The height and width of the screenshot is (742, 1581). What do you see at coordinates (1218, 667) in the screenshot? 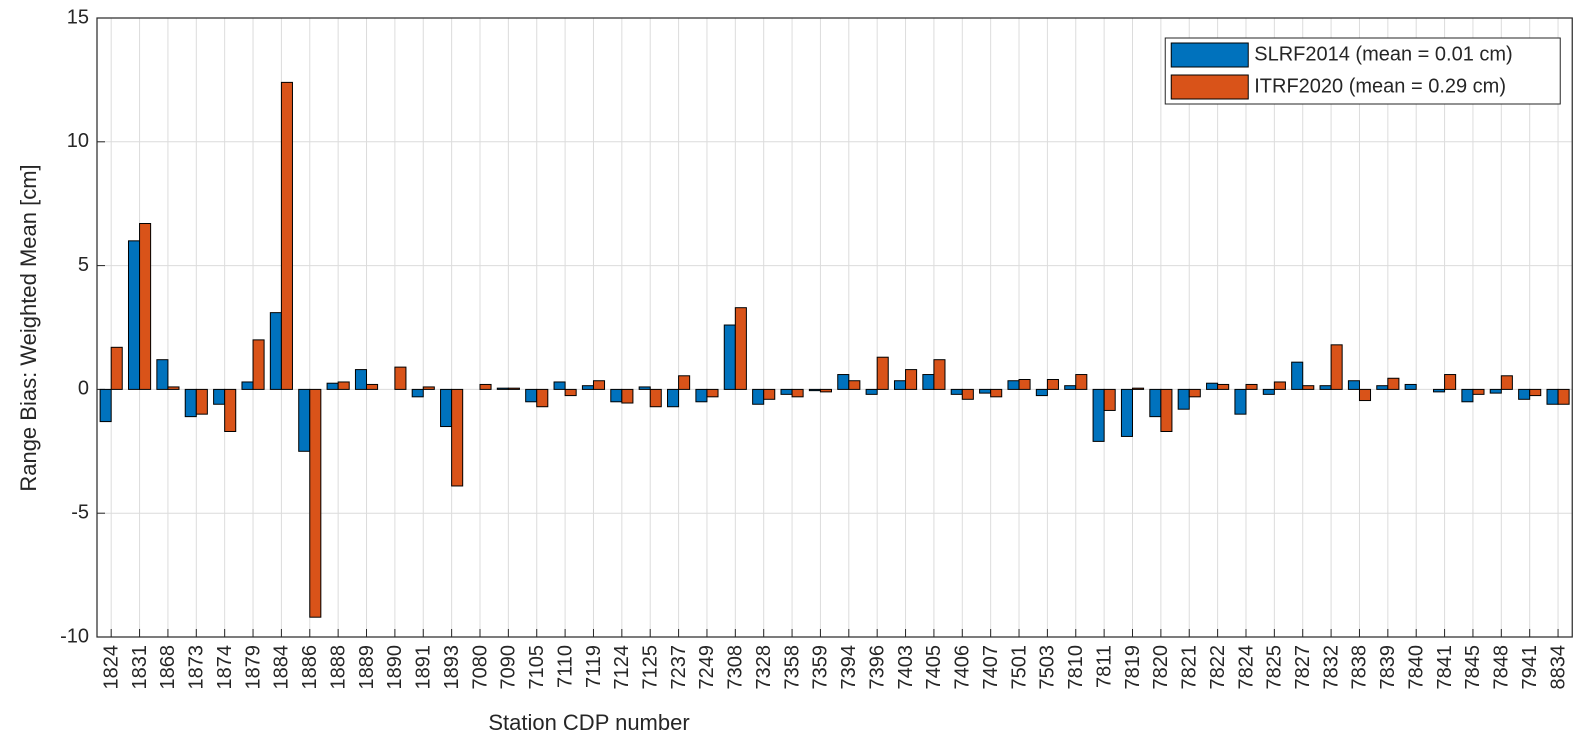
I see `x-tick-label: 7822` at bounding box center [1218, 667].